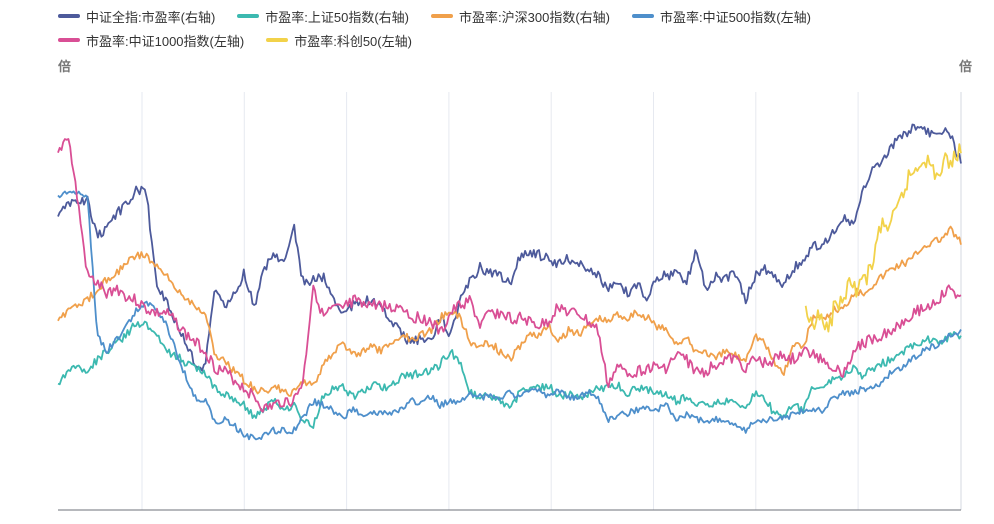  Describe the element at coordinates (65, 66) in the screenshot. I see `left-axis-unit: 倍` at that location.